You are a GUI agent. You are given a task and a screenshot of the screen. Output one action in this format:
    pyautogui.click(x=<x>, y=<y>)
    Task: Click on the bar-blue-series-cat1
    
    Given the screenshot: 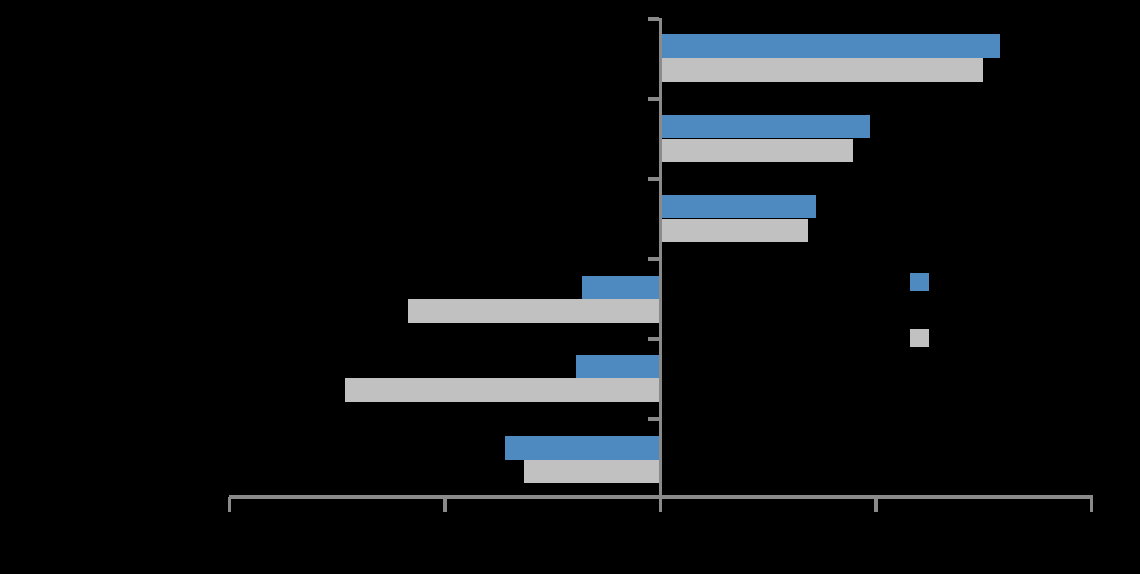 What is the action you would take?
    pyautogui.click(x=830, y=46)
    